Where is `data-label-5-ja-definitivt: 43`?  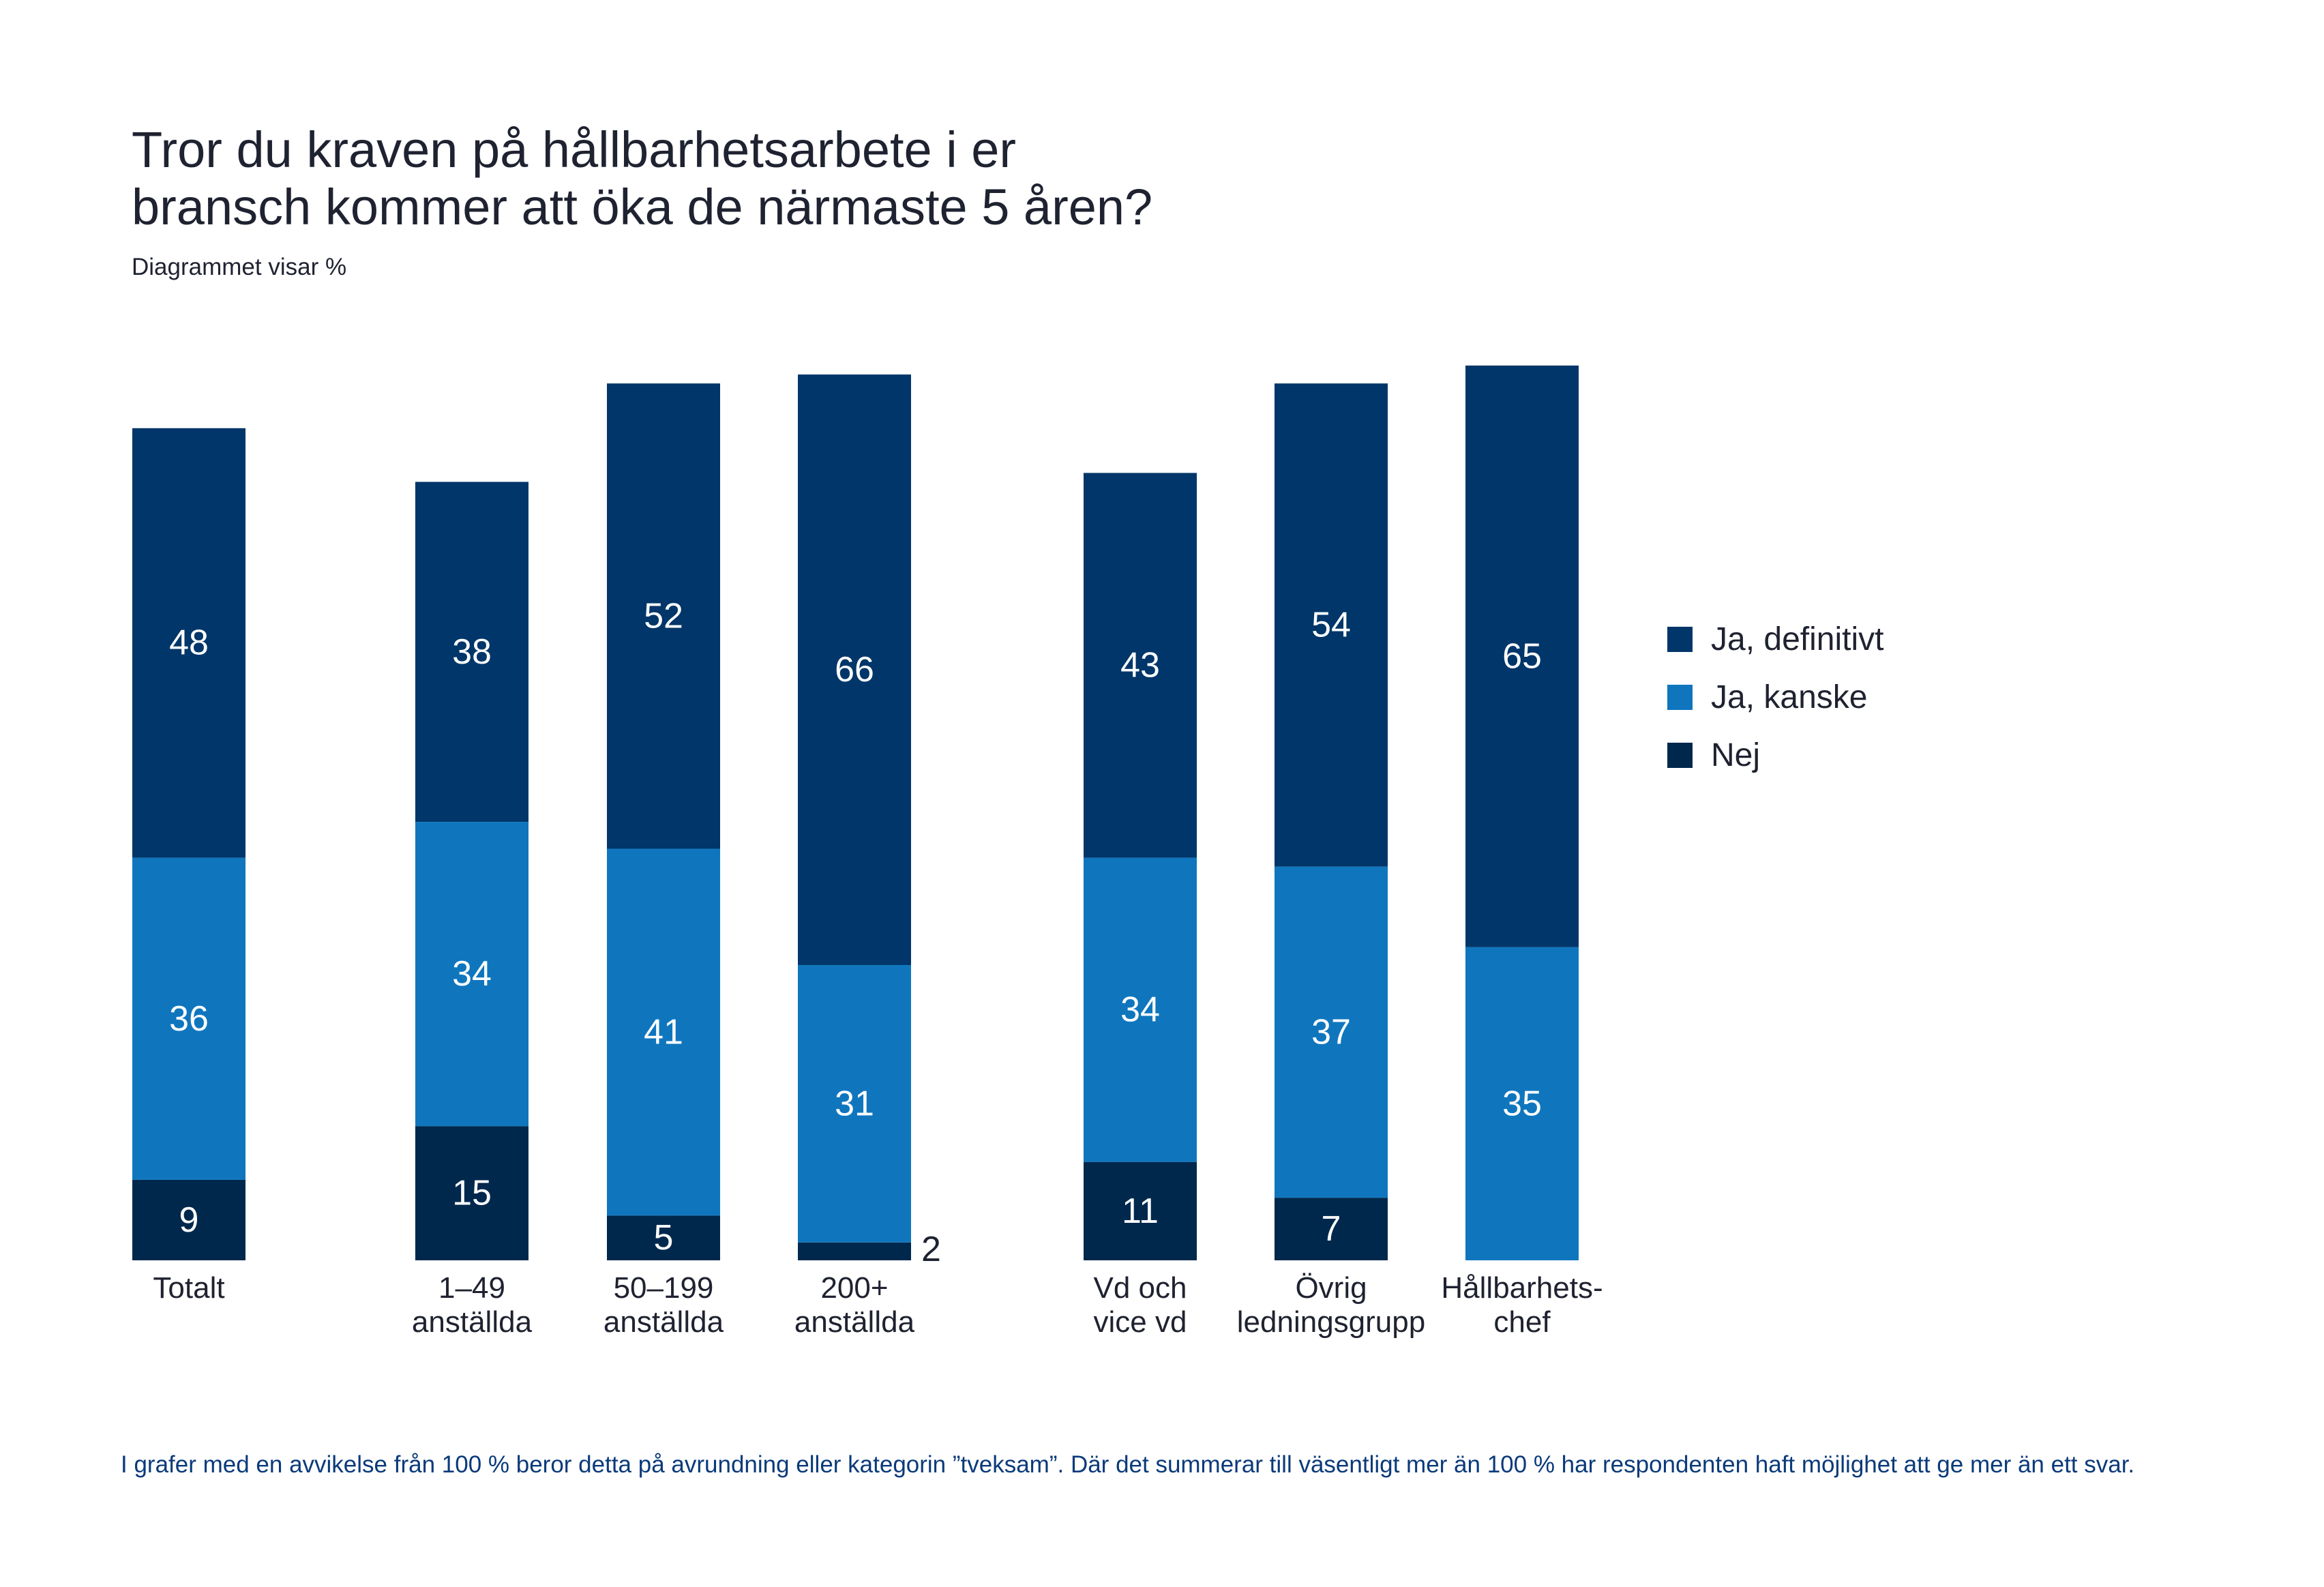 data-label-5-ja-definitivt: 43 is located at coordinates (1140, 665).